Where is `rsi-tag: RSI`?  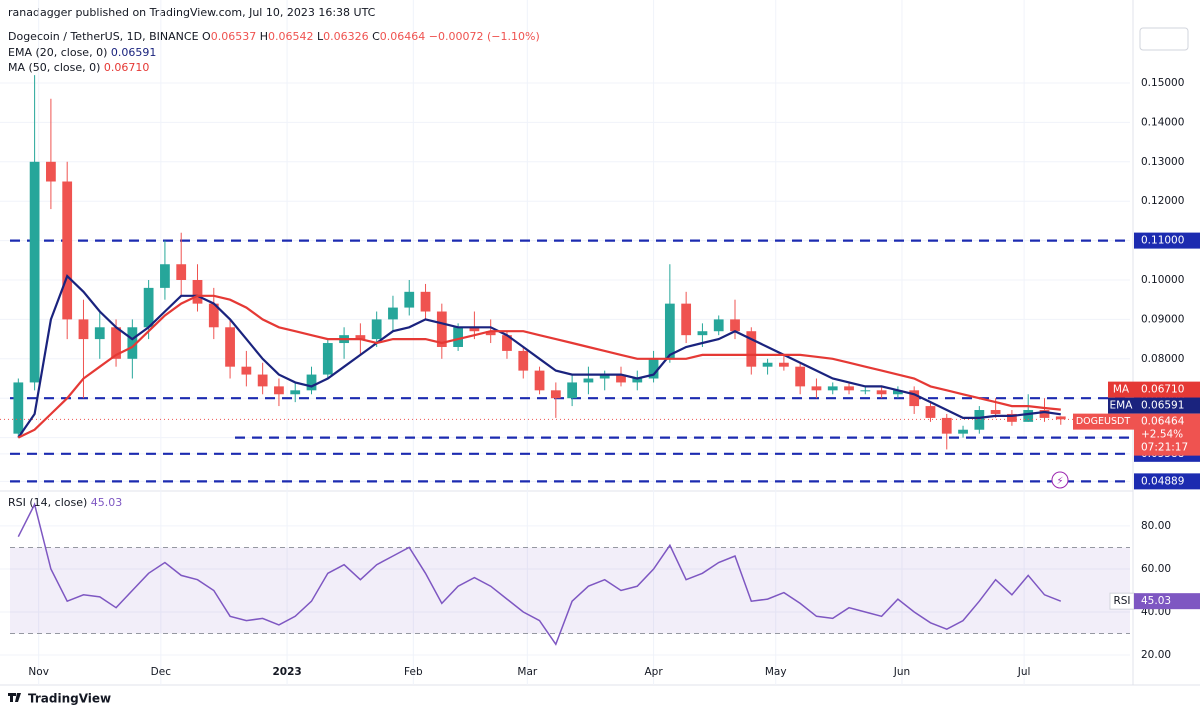
rsi-tag: RSI is located at coordinates (1121, 601).